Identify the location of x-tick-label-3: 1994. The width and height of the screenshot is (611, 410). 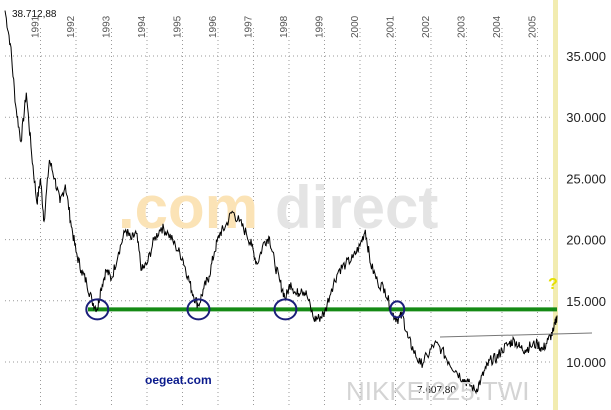
(142, 26).